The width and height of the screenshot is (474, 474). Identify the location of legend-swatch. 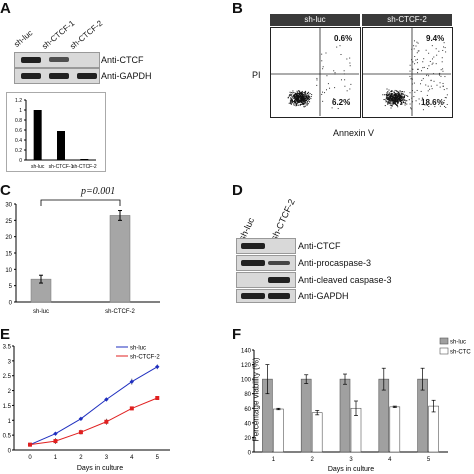
(444, 351).